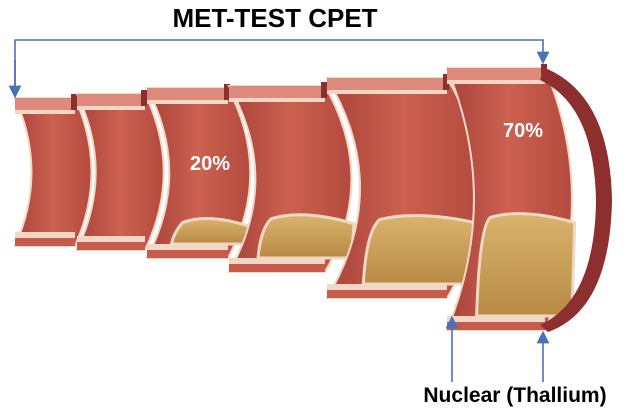 Image resolution: width=643 pixels, height=419 pixels. Describe the element at coordinates (53, 172) in the screenshot. I see `artery-segment` at that location.